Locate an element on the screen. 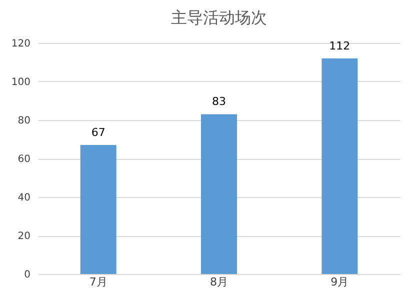 Image resolution: width=420 pixels, height=297 pixels. data-label: 67 is located at coordinates (98, 133).